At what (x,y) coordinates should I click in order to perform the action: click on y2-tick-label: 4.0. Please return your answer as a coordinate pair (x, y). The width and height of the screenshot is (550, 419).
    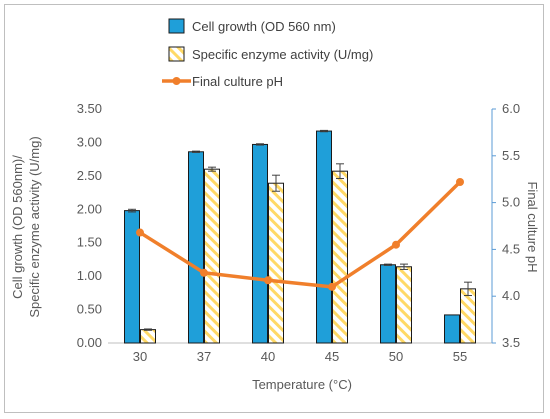
    Looking at the image, I should click on (511, 295).